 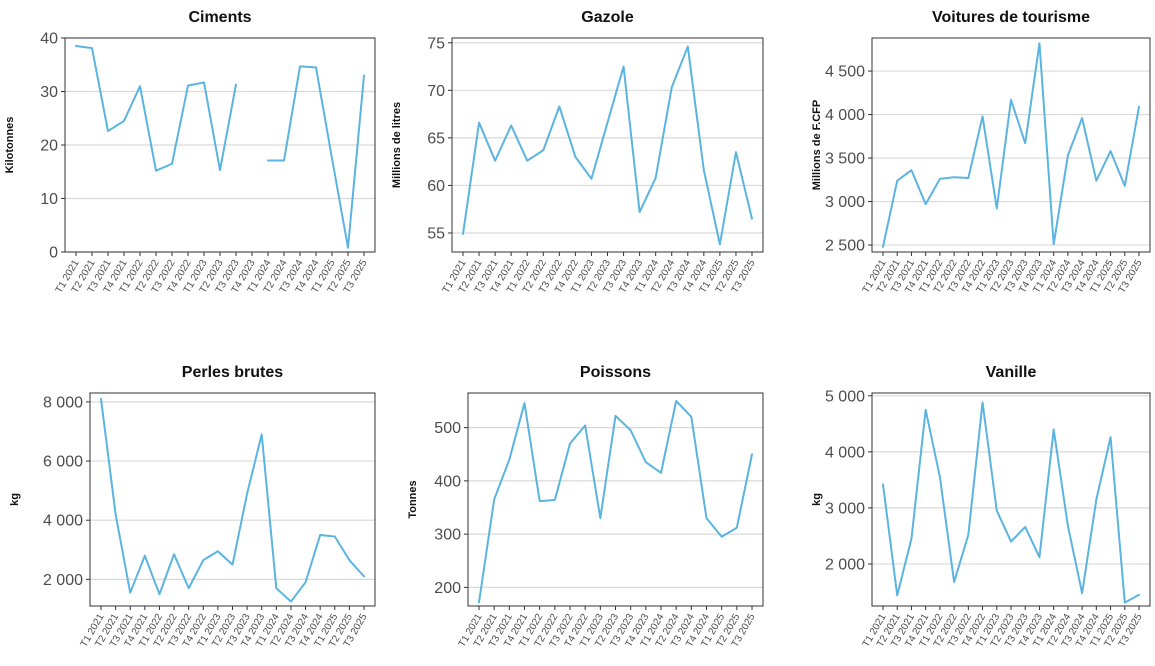 What do you see at coordinates (845, 246) in the screenshot?
I see `y-tick-label: 2 500` at bounding box center [845, 246].